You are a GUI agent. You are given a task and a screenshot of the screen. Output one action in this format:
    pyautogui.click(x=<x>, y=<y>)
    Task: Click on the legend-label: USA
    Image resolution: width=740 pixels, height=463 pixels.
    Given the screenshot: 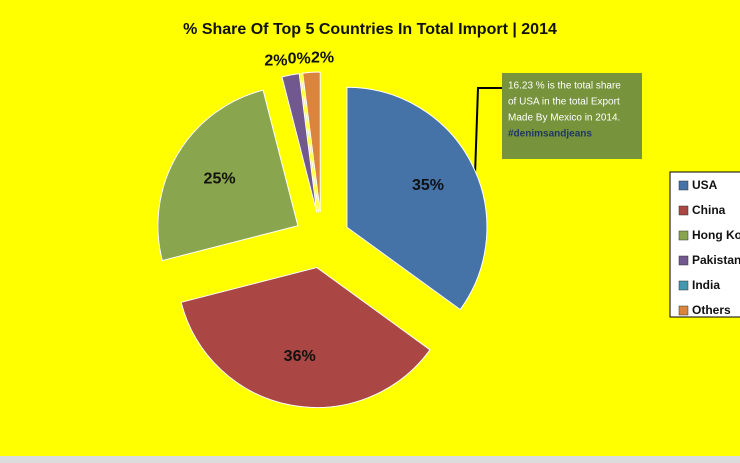 What is the action you would take?
    pyautogui.click(x=705, y=185)
    